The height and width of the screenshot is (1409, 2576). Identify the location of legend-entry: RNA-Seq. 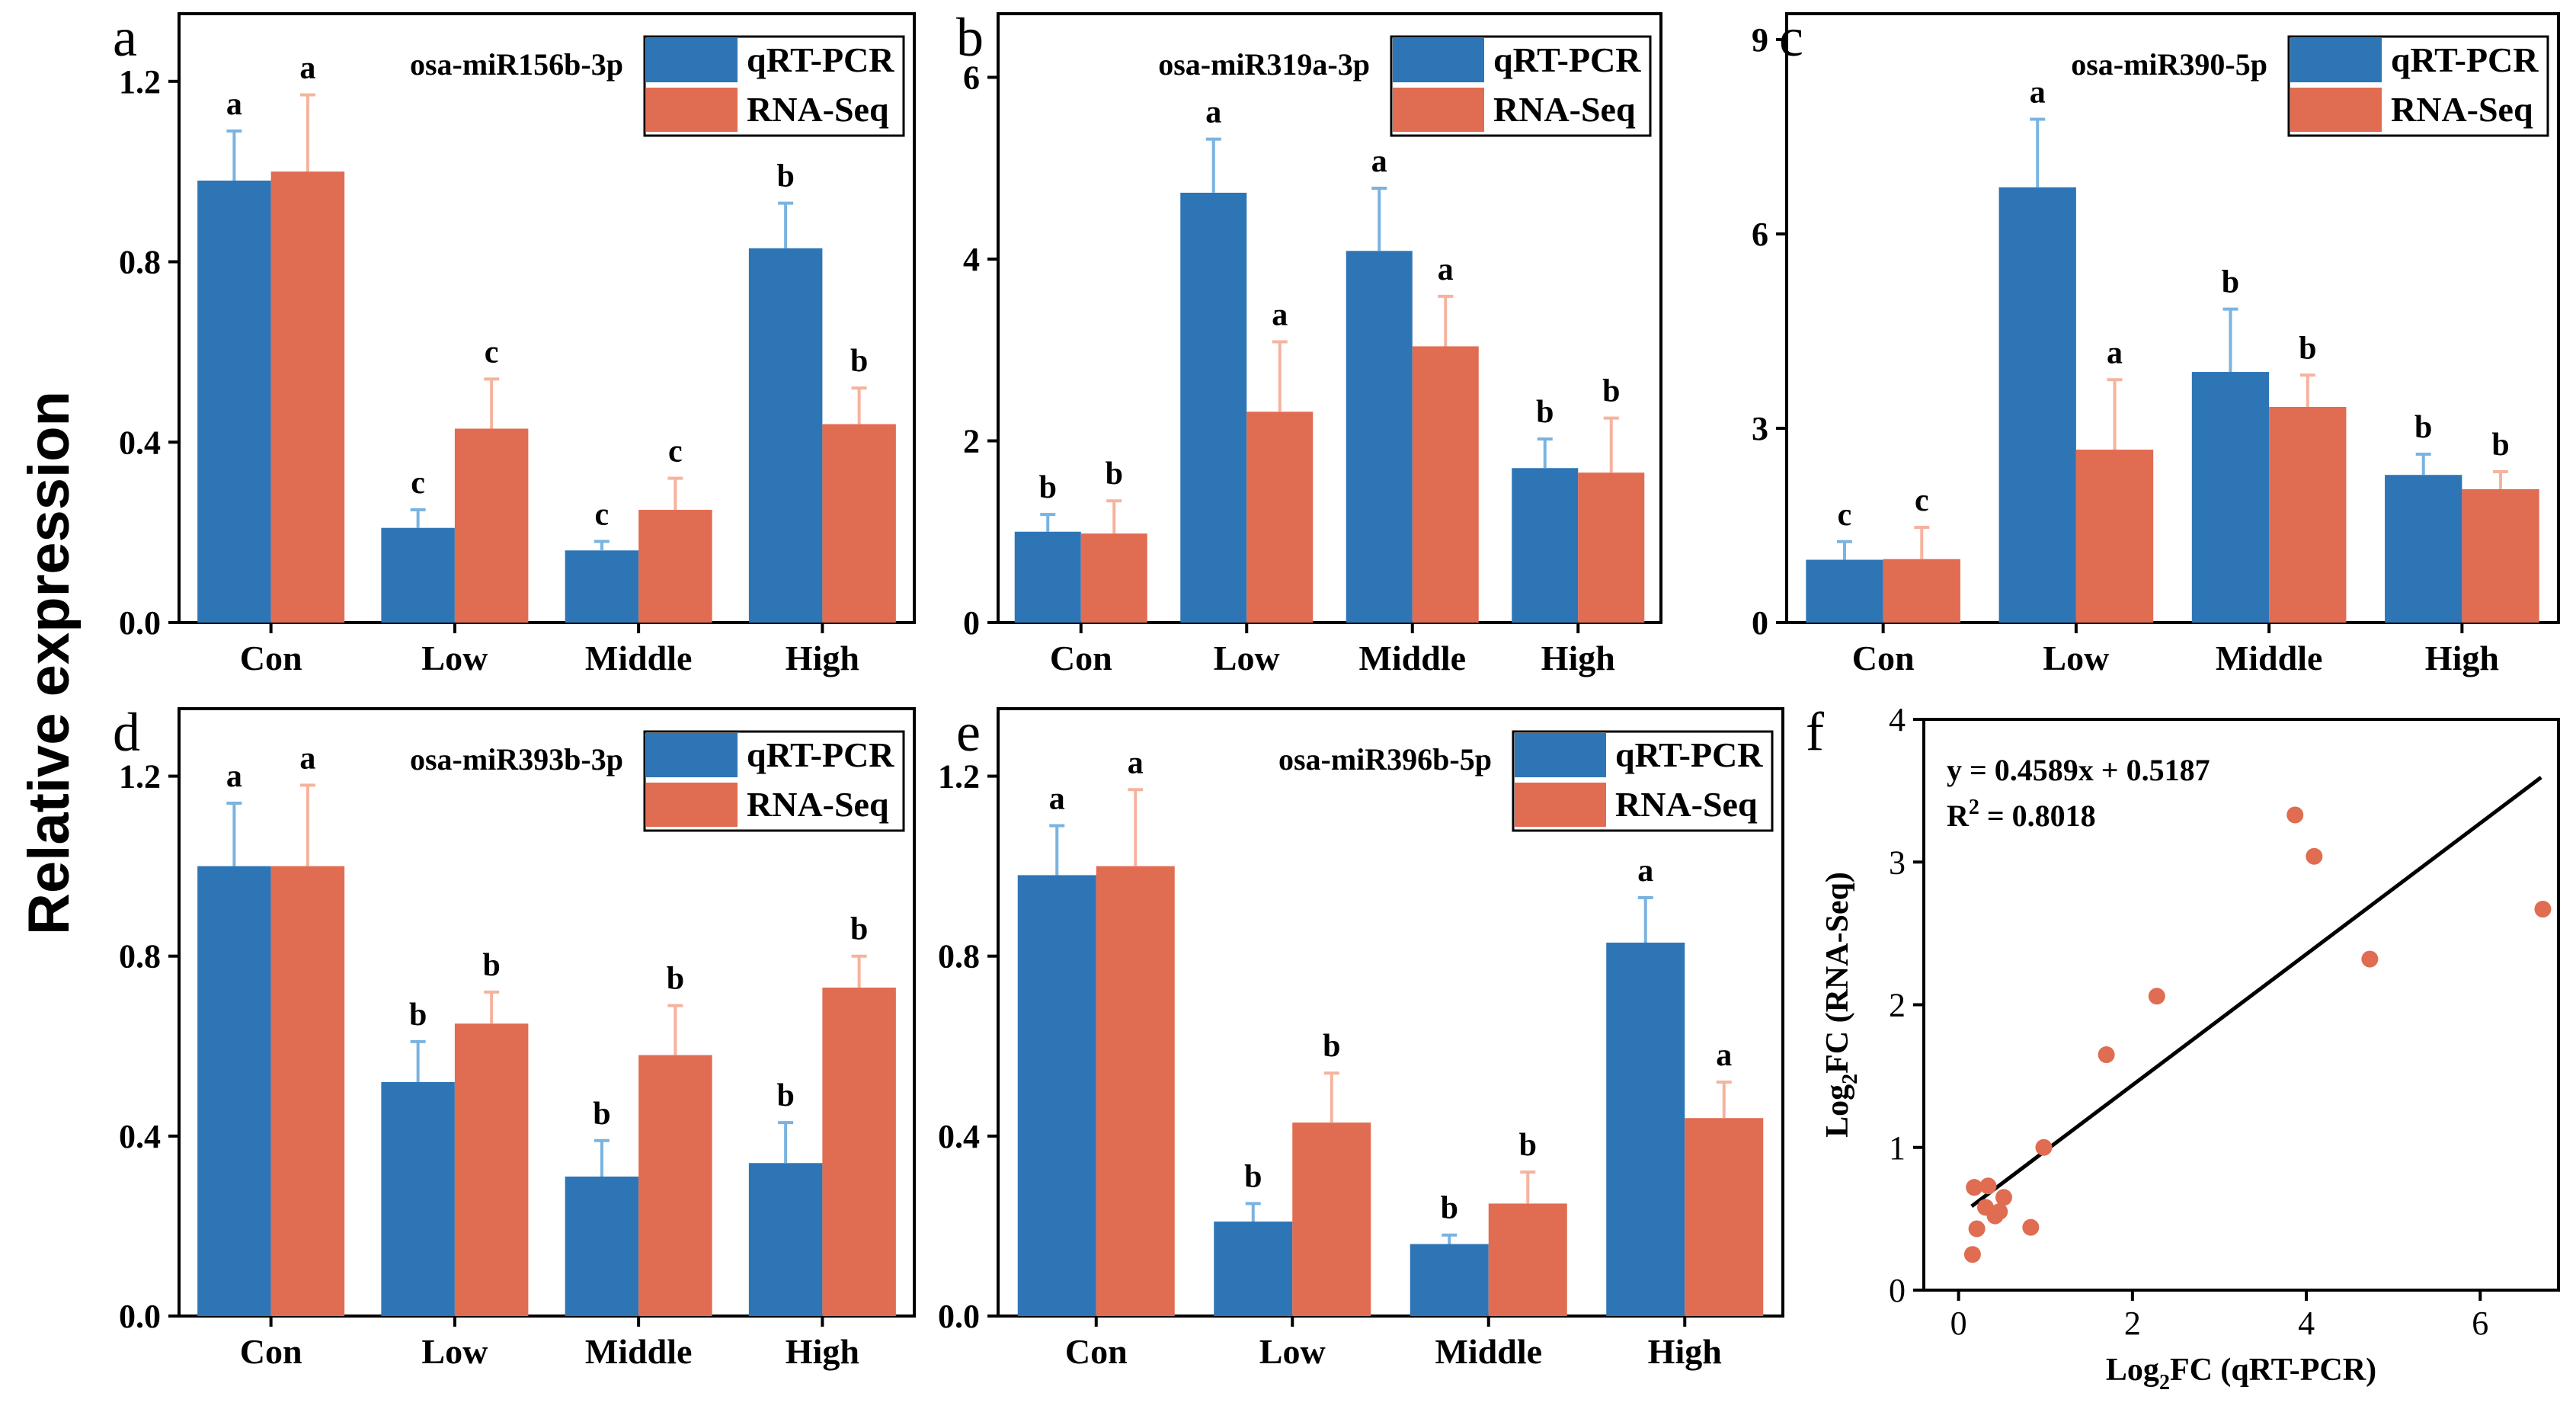
(2462, 110).